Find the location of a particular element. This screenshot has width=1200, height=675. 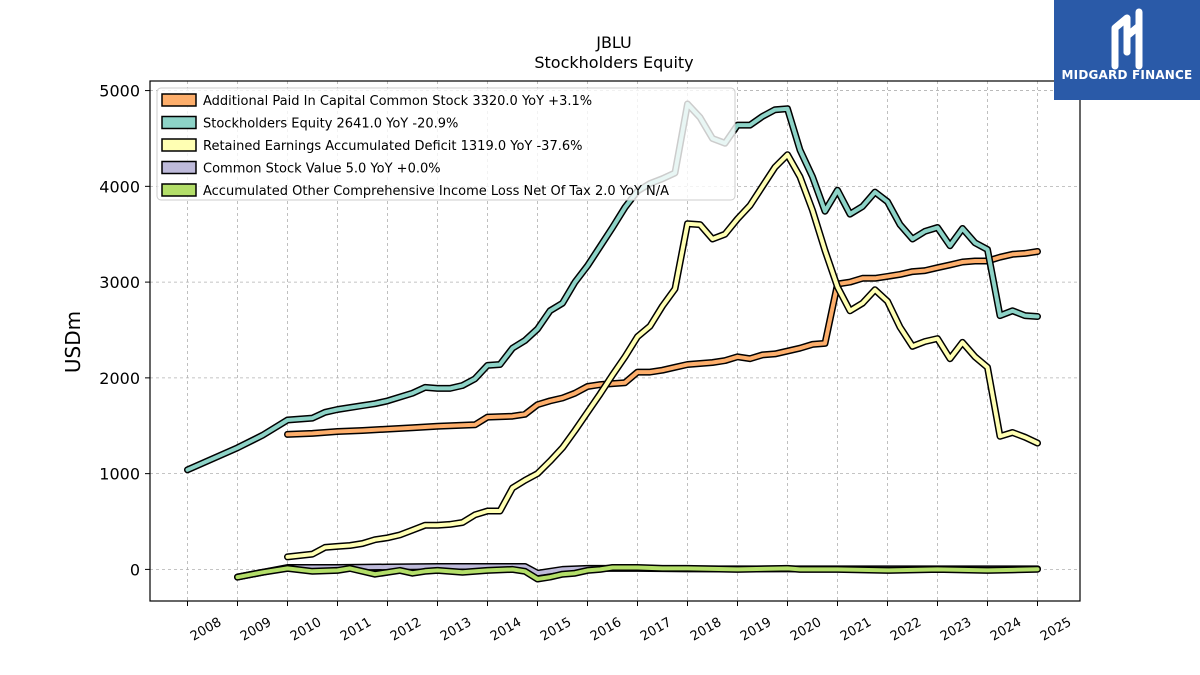

x-tick-label: 2016 is located at coordinates (606, 630).